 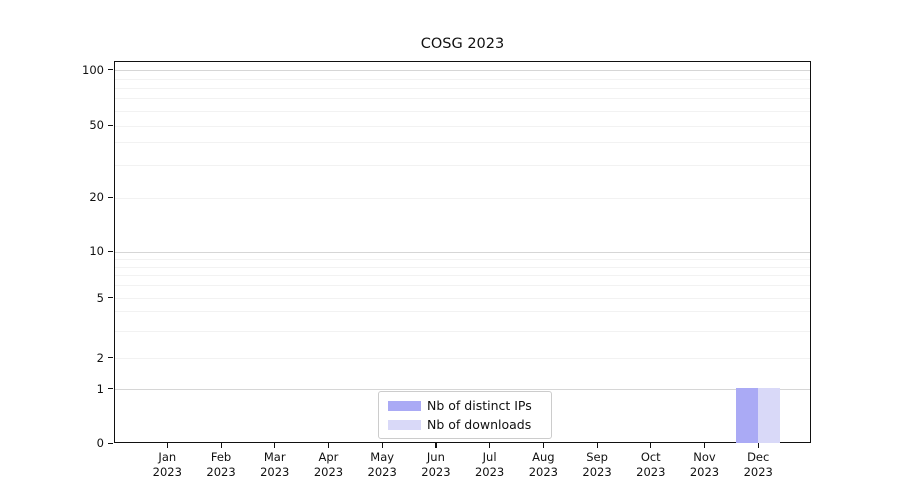 What do you see at coordinates (465, 415) in the screenshot?
I see `legend: Nb of distinct IPs Nb of downloads` at bounding box center [465, 415].